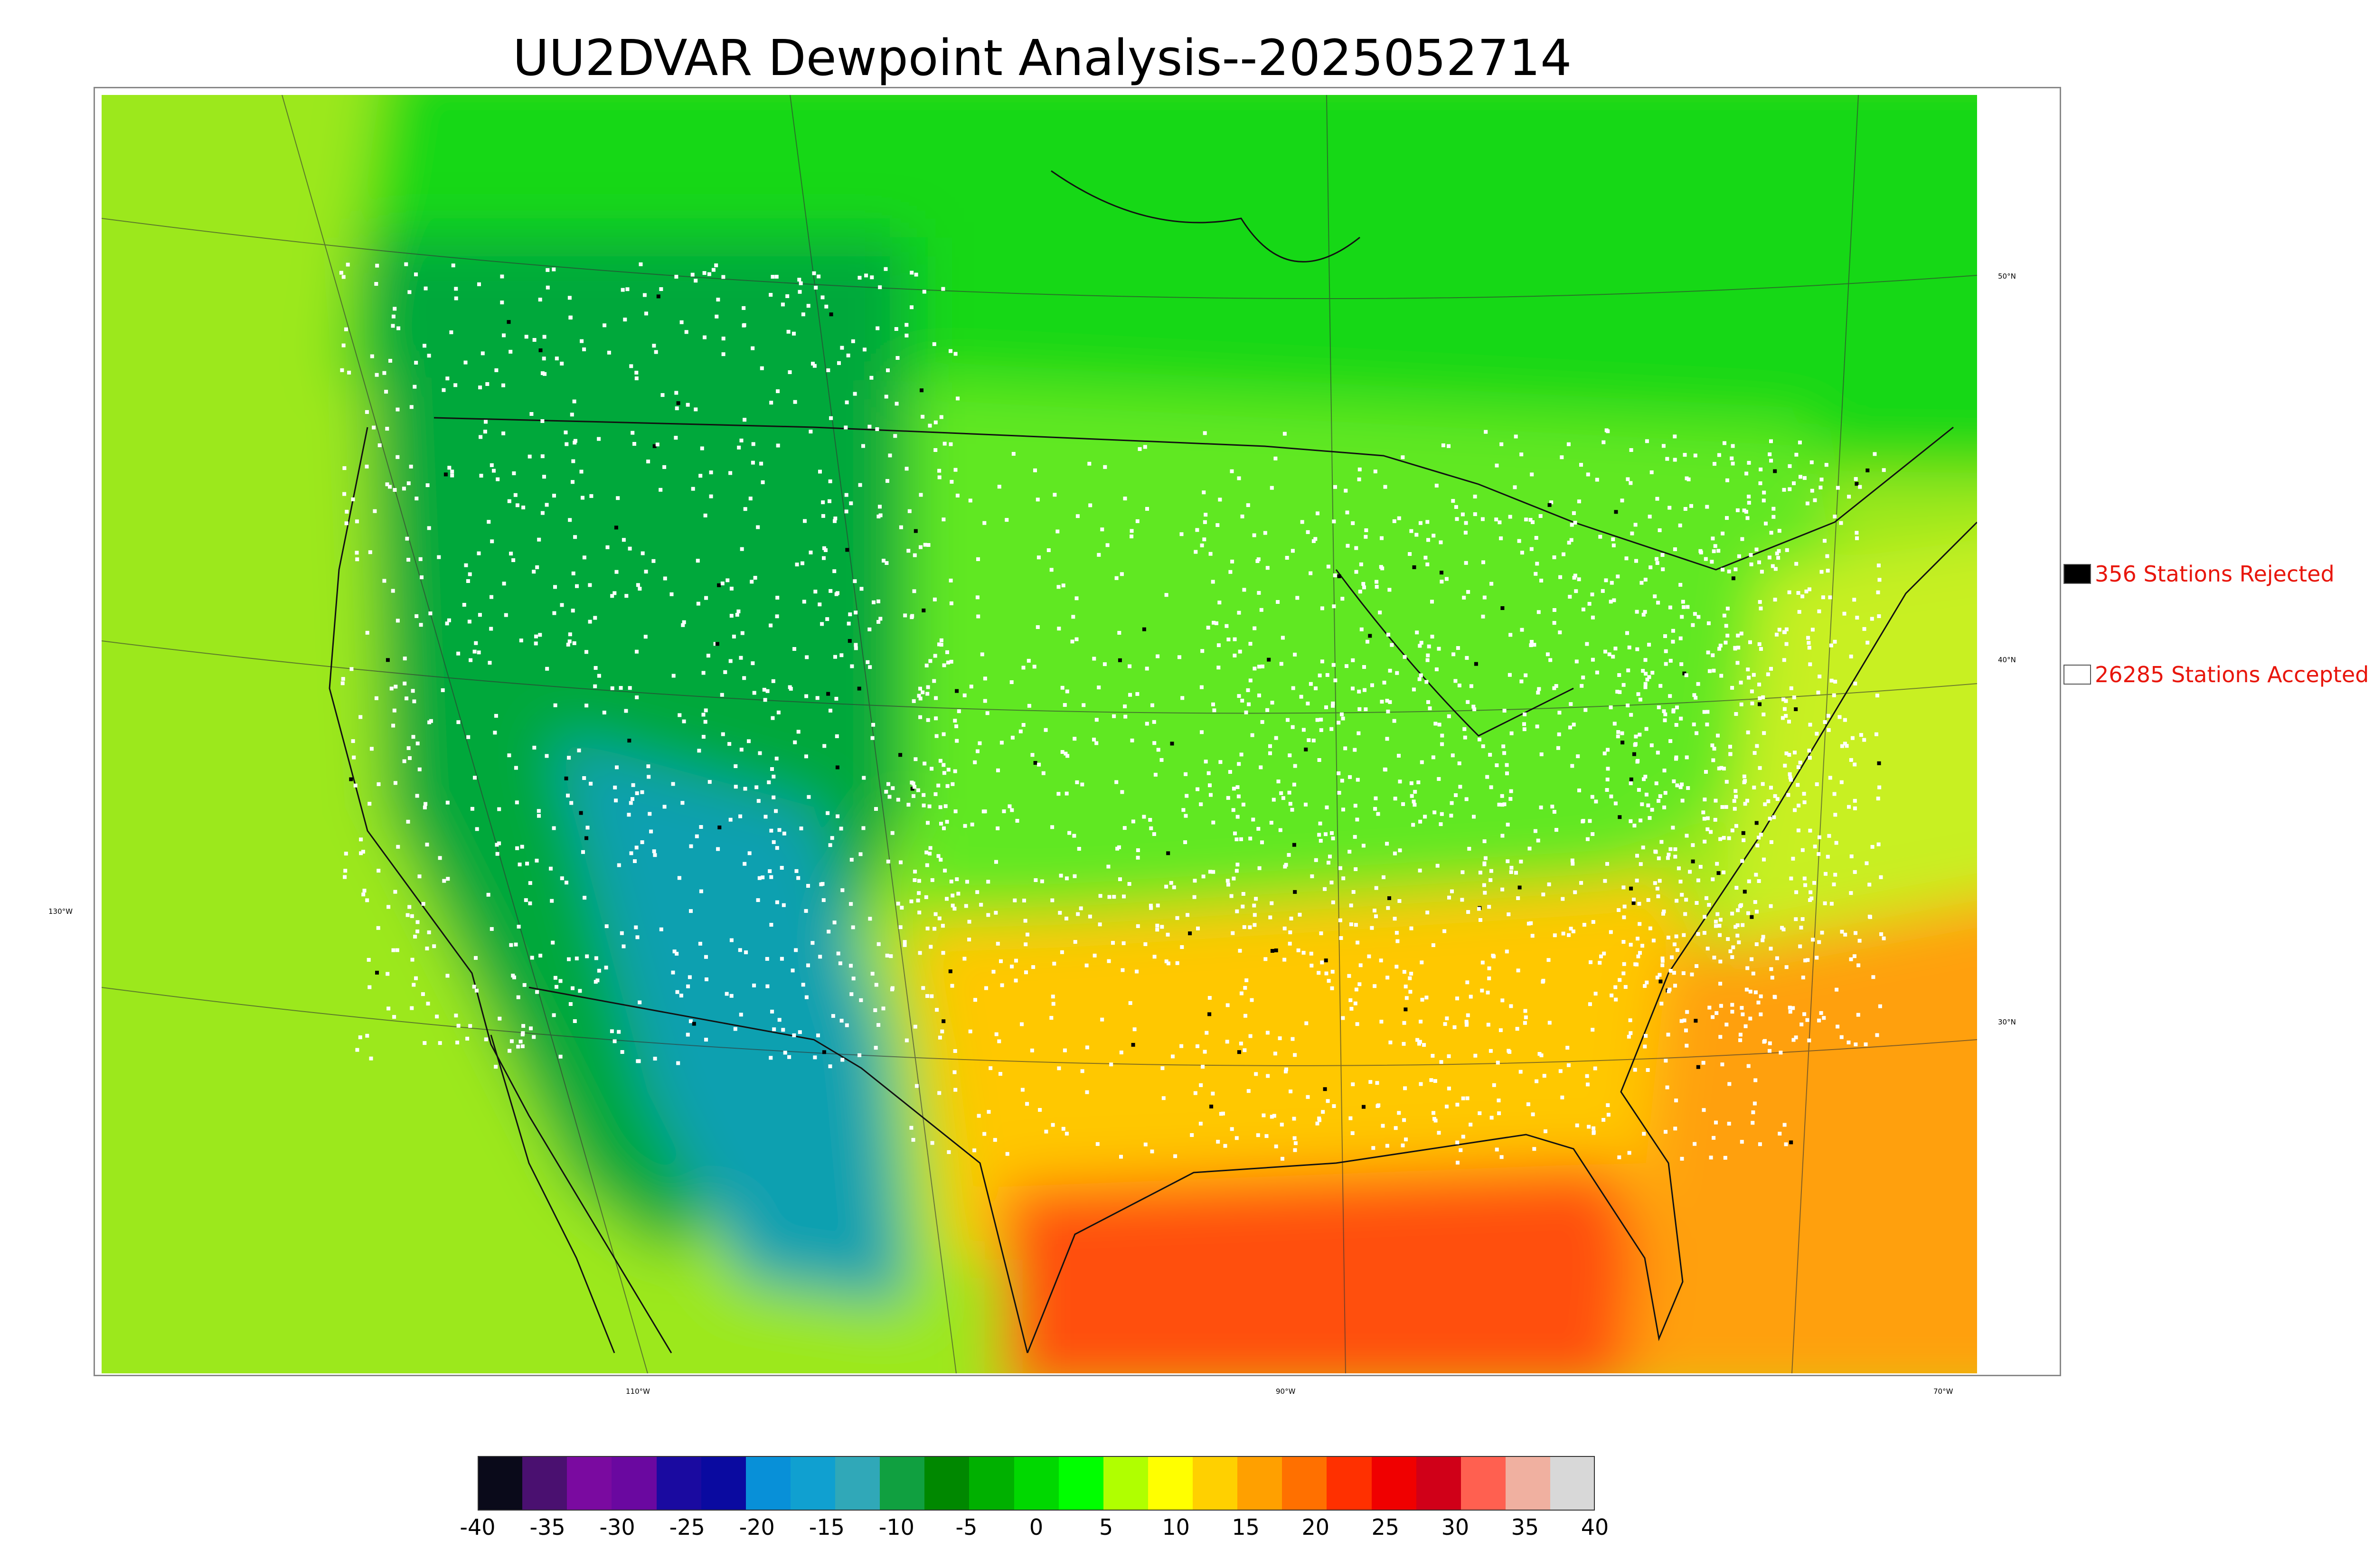 The width and height of the screenshot is (2374, 1568). Describe the element at coordinates (1286, 1391) in the screenshot. I see `lon-label-90: 90°W` at that location.